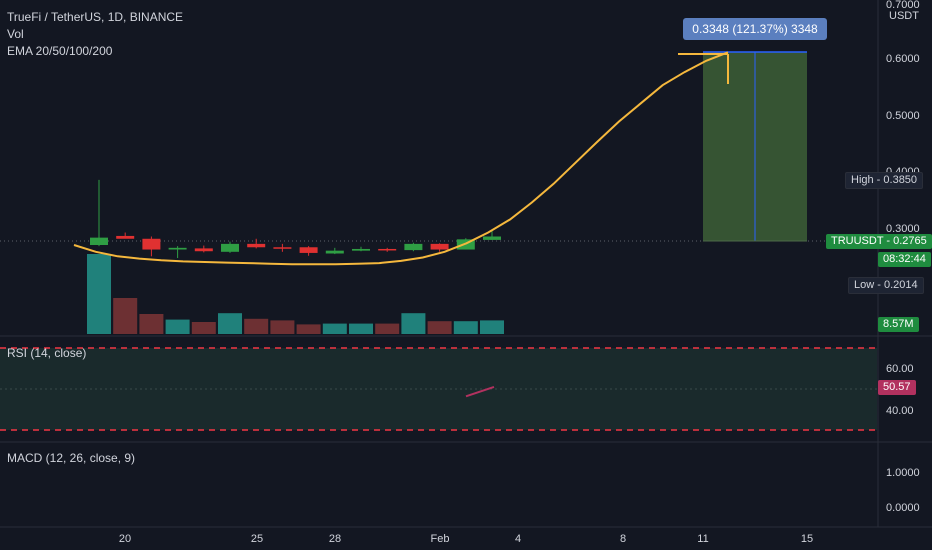  I want to click on time-tick-6: 11, so click(702, 539).